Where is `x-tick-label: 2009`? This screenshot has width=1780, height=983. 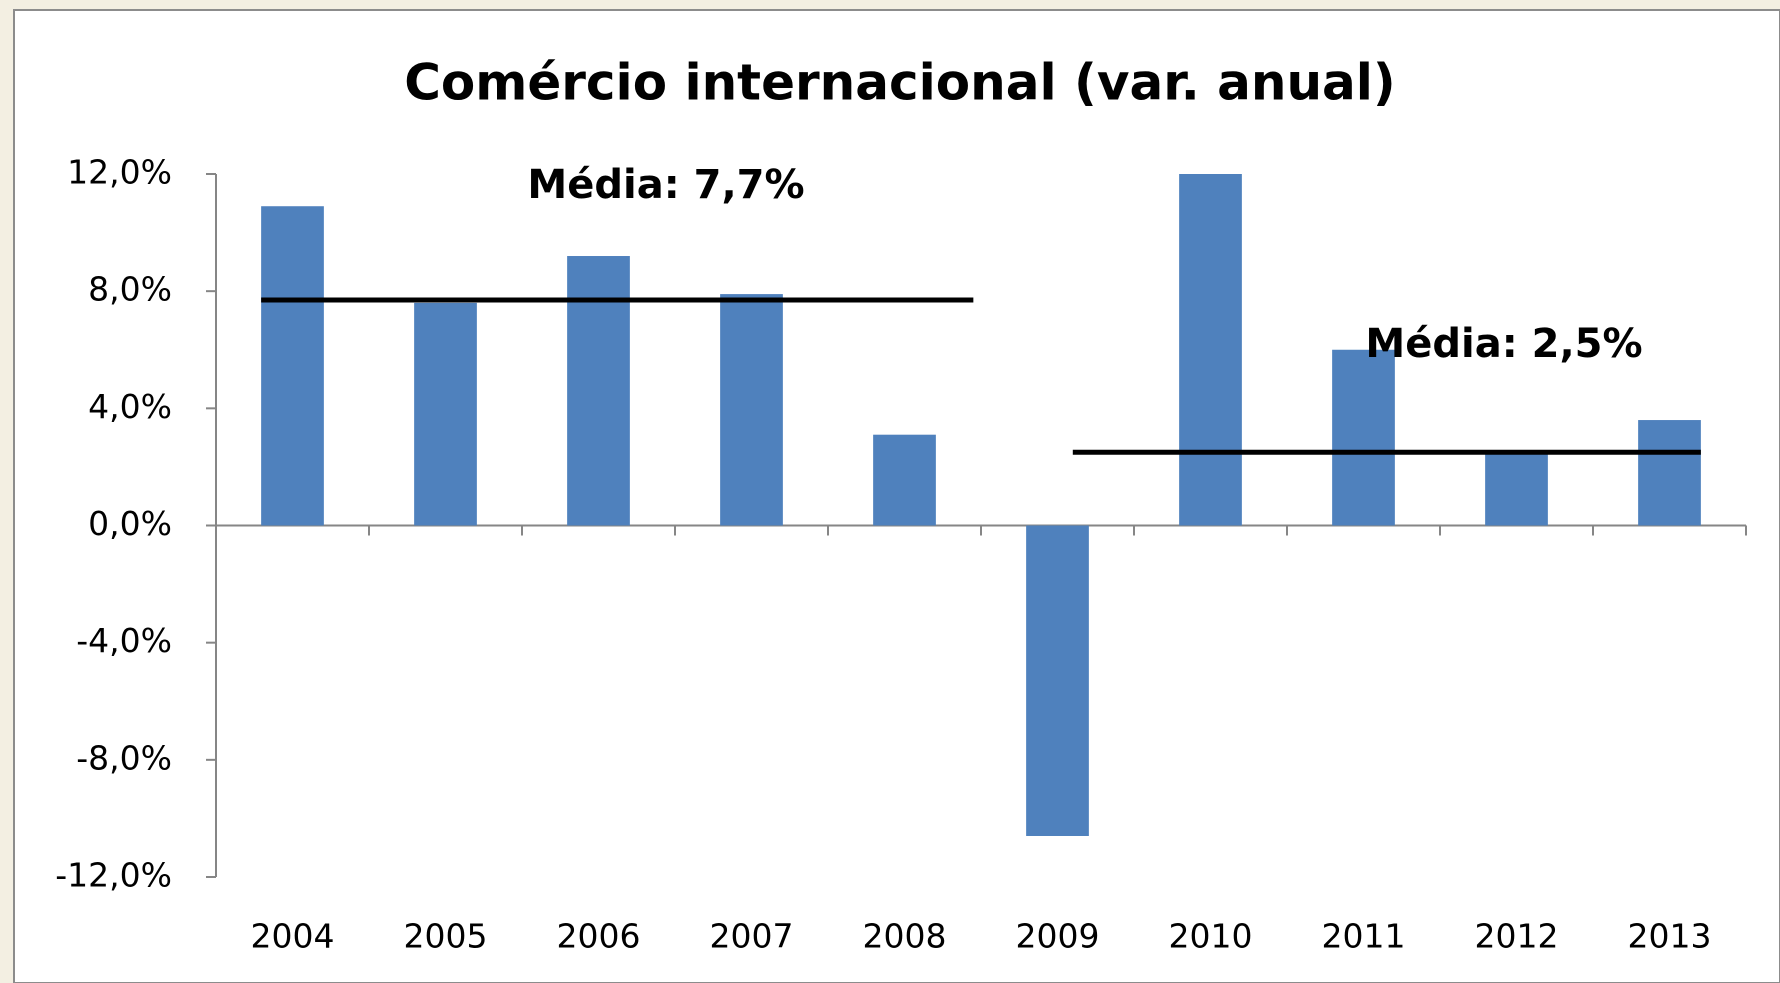
x-tick-label: 2009 is located at coordinates (1058, 936).